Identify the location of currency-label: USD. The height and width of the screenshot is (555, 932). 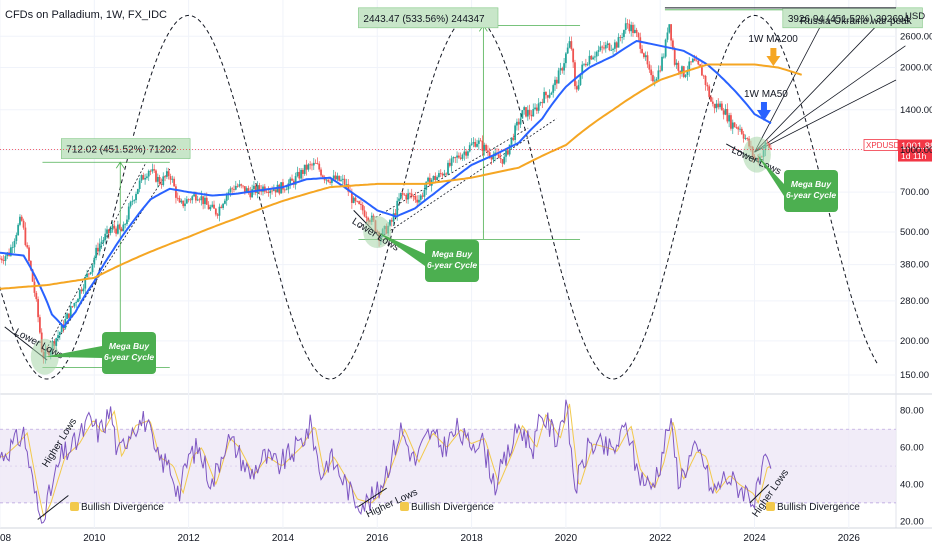
(915, 16).